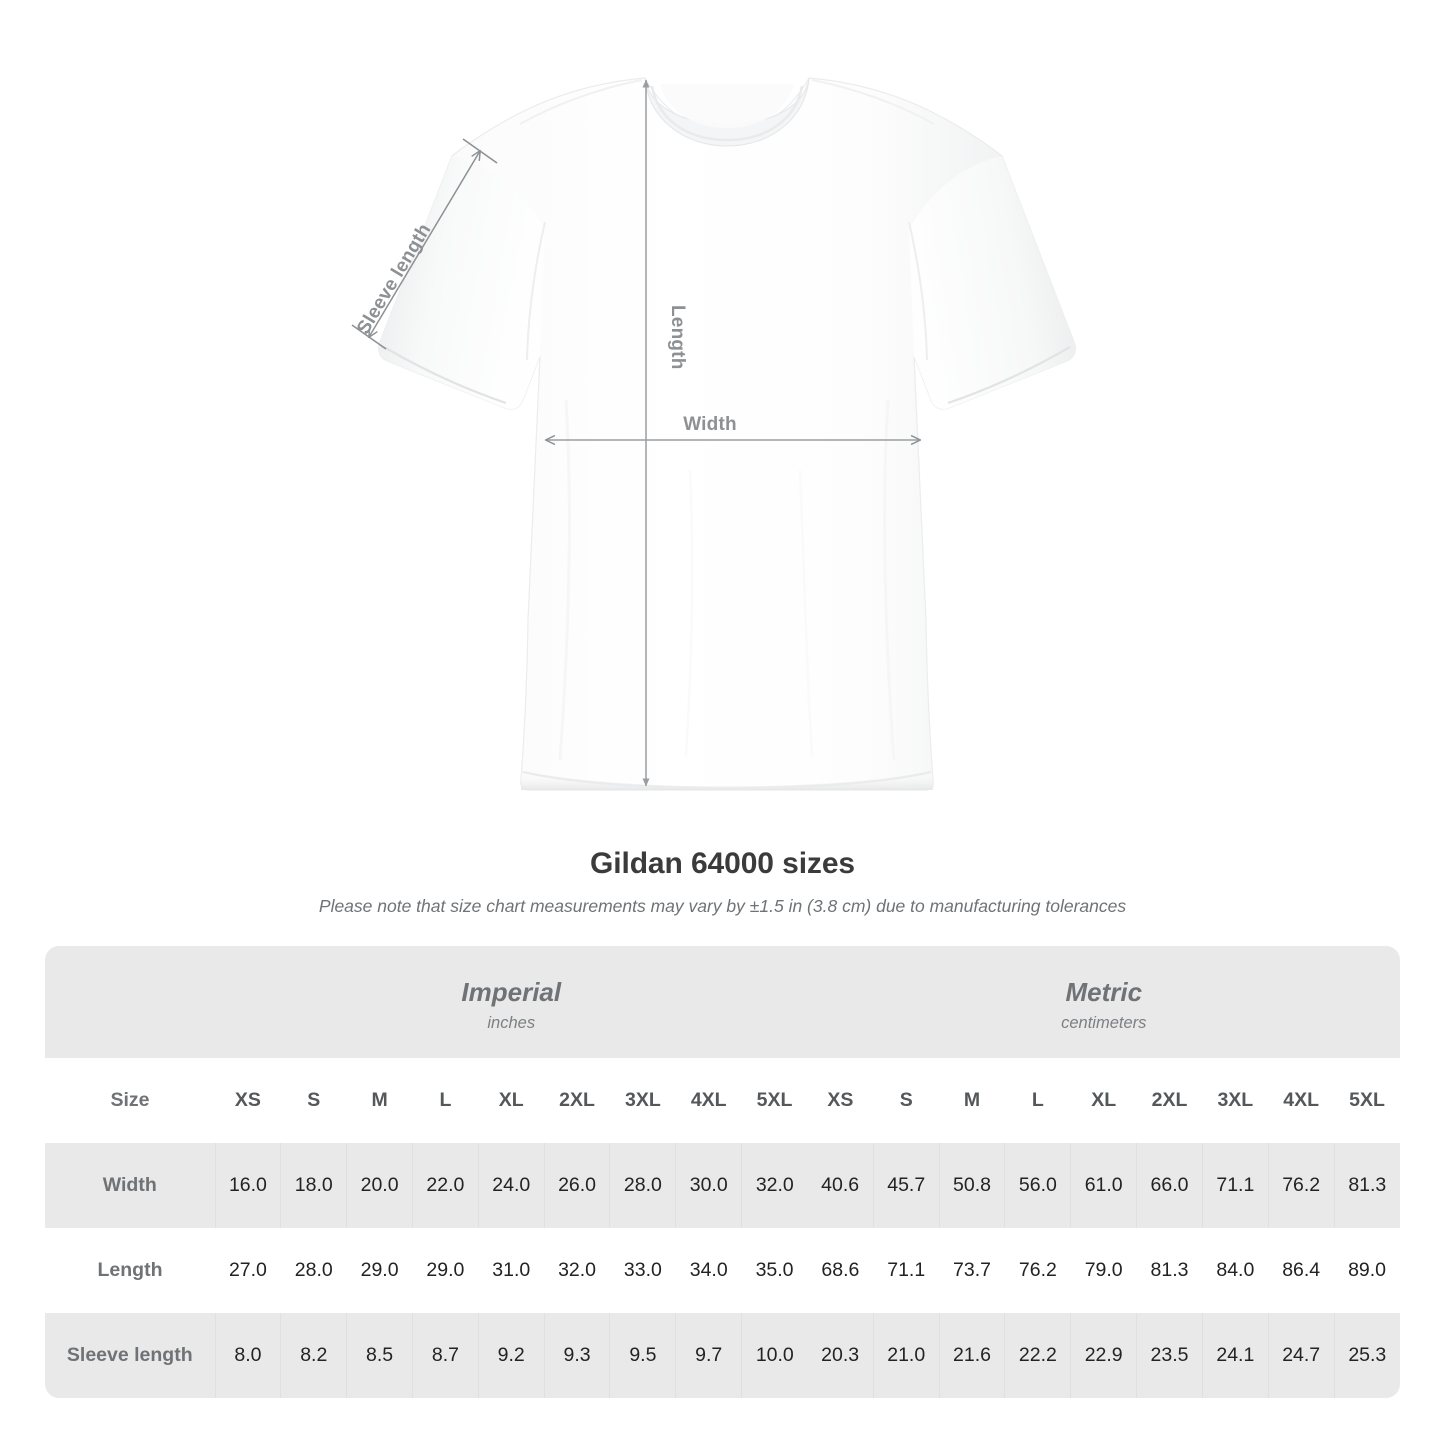  I want to click on sleeve-imperial-xs: 8.0, so click(247, 1355).